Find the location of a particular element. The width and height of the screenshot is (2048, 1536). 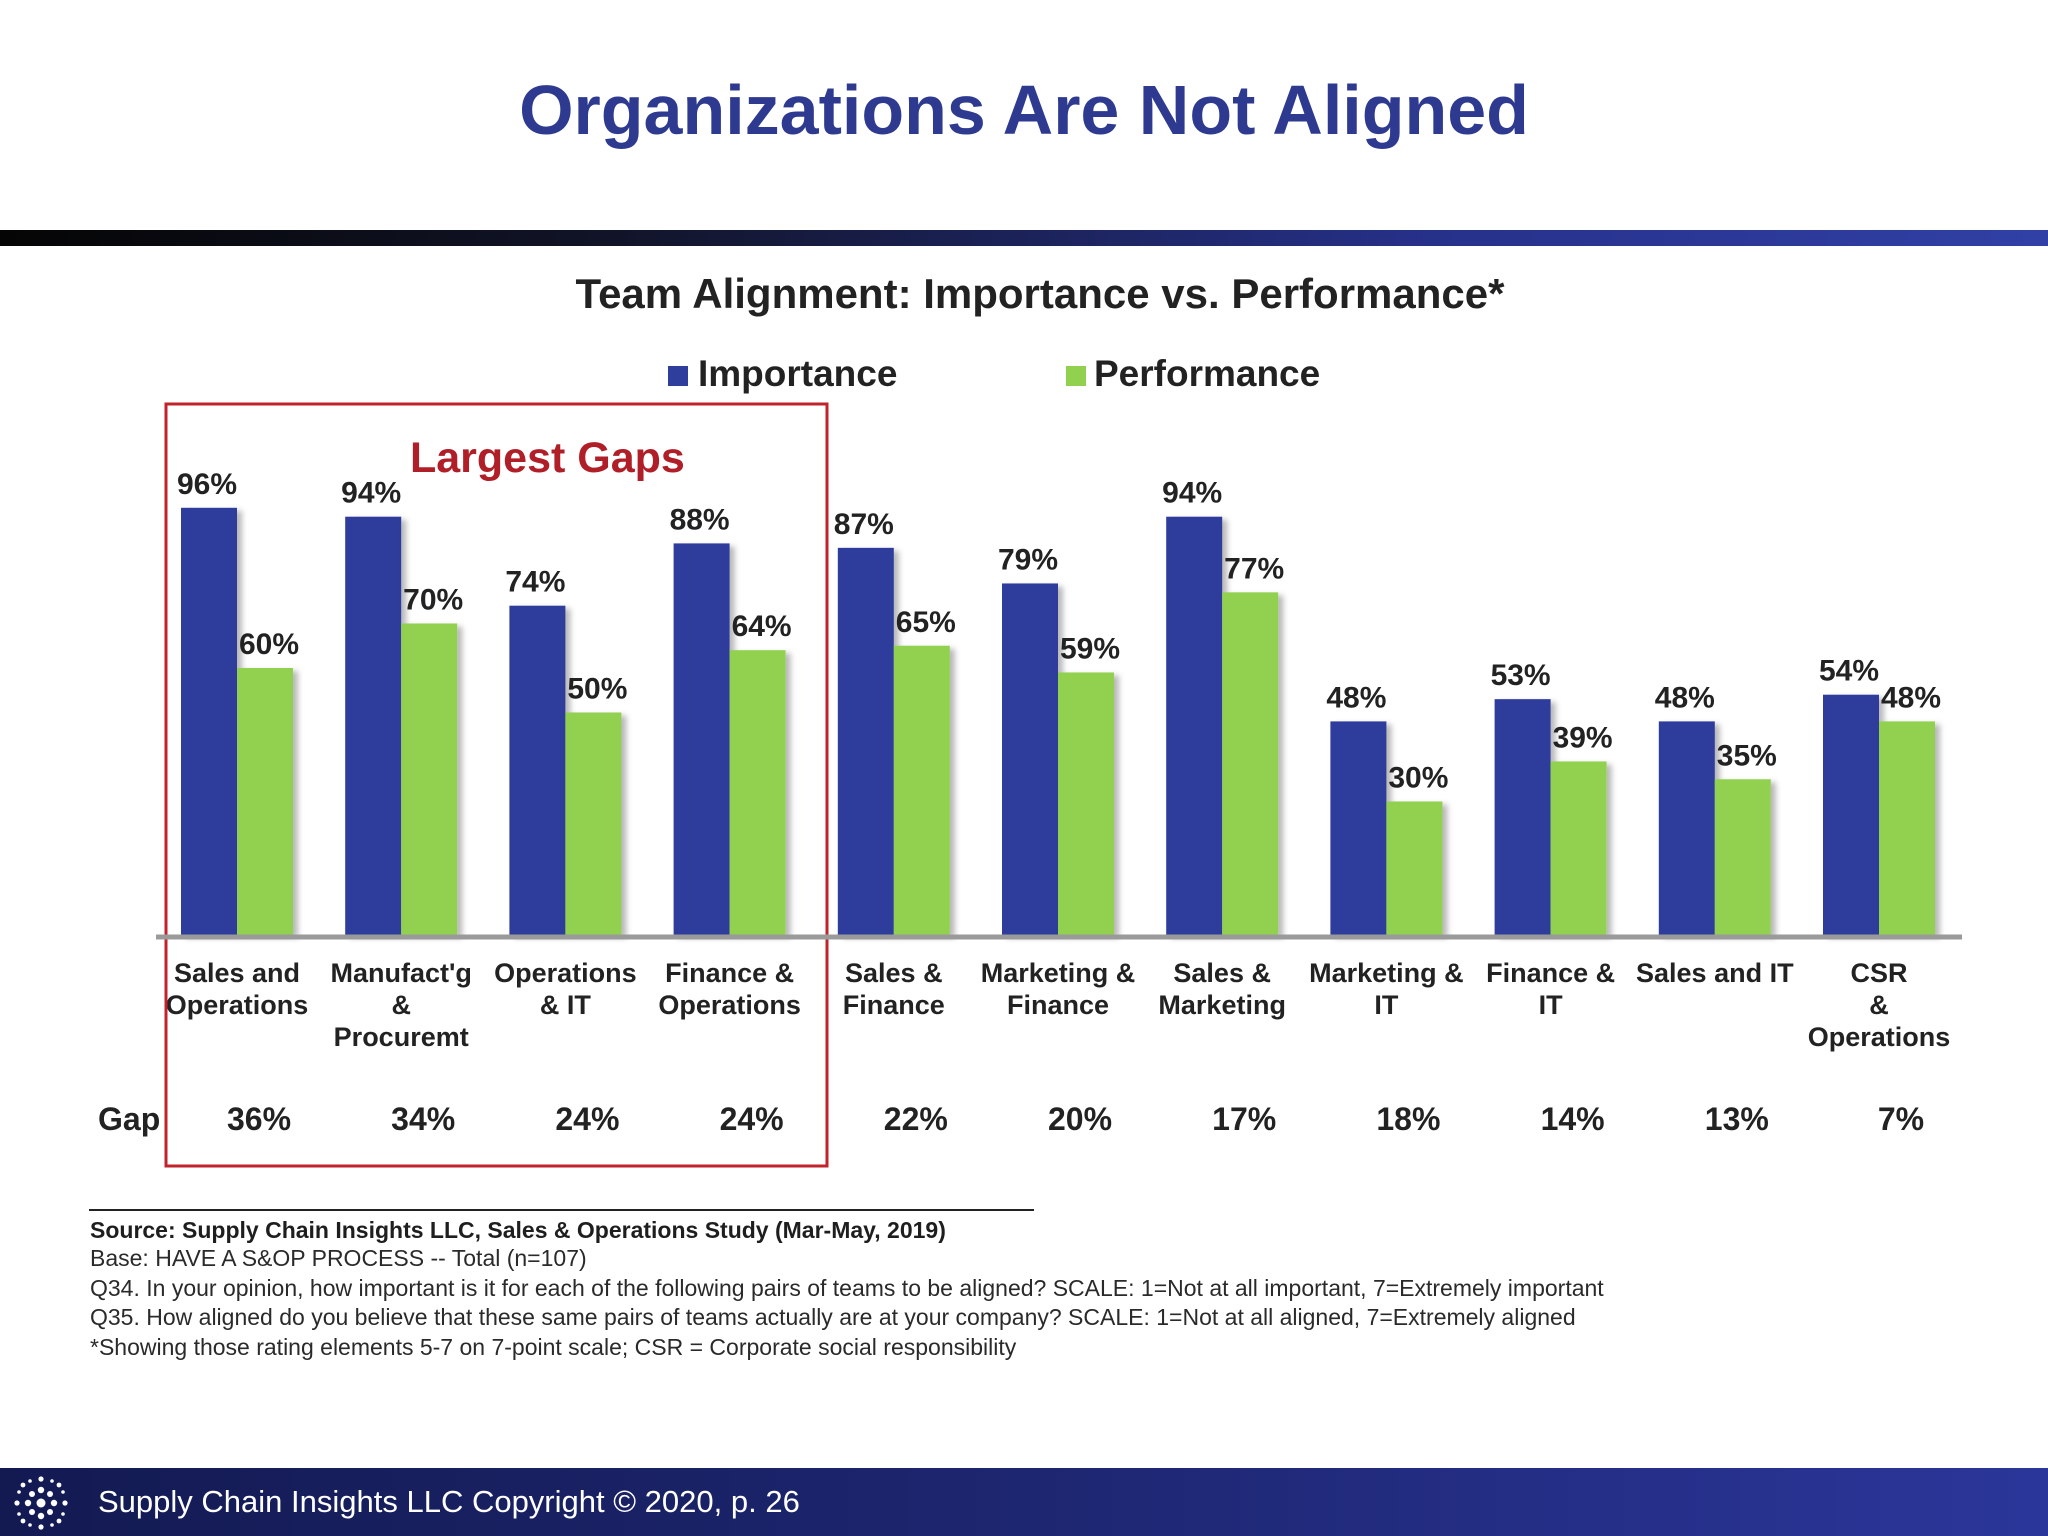

legend-performance-label: Performance is located at coordinates (1207, 373).